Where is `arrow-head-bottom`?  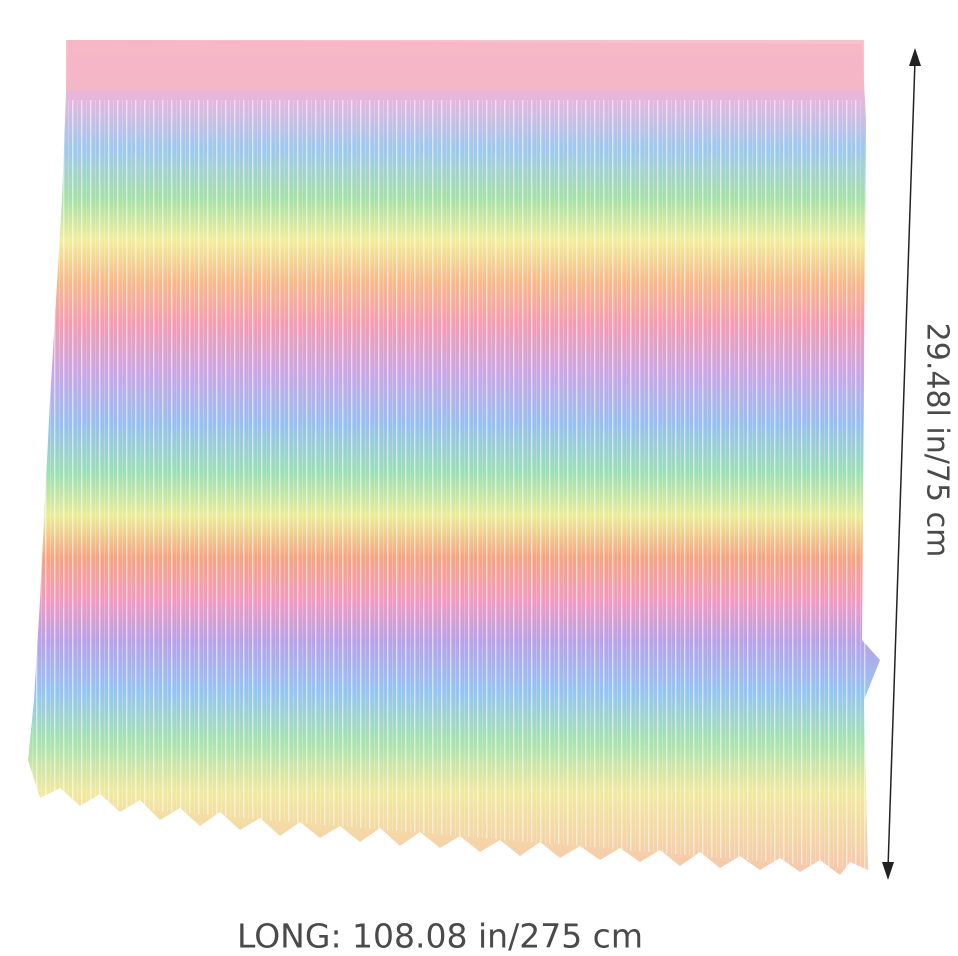
arrow-head-bottom is located at coordinates (888, 871).